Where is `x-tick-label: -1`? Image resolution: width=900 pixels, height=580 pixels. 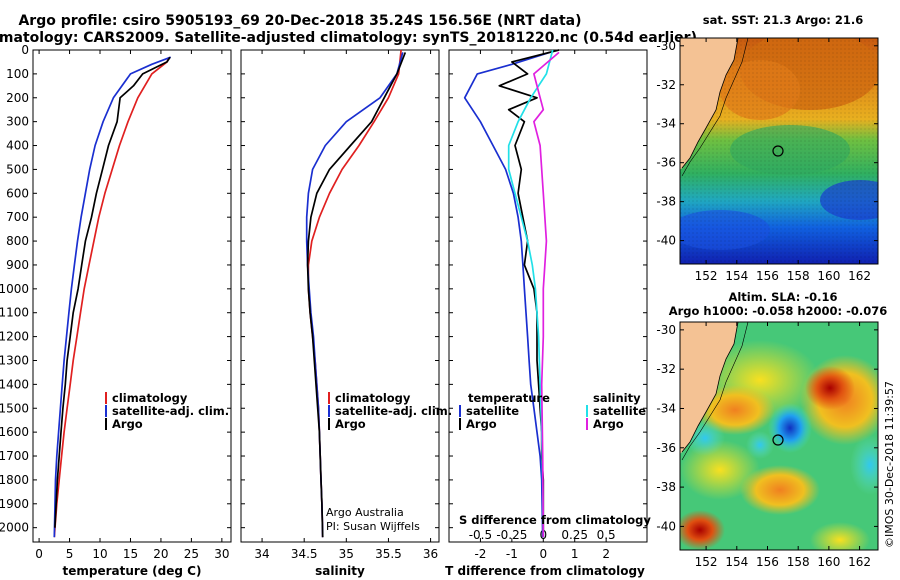 x-tick-label: -1 is located at coordinates (512, 554).